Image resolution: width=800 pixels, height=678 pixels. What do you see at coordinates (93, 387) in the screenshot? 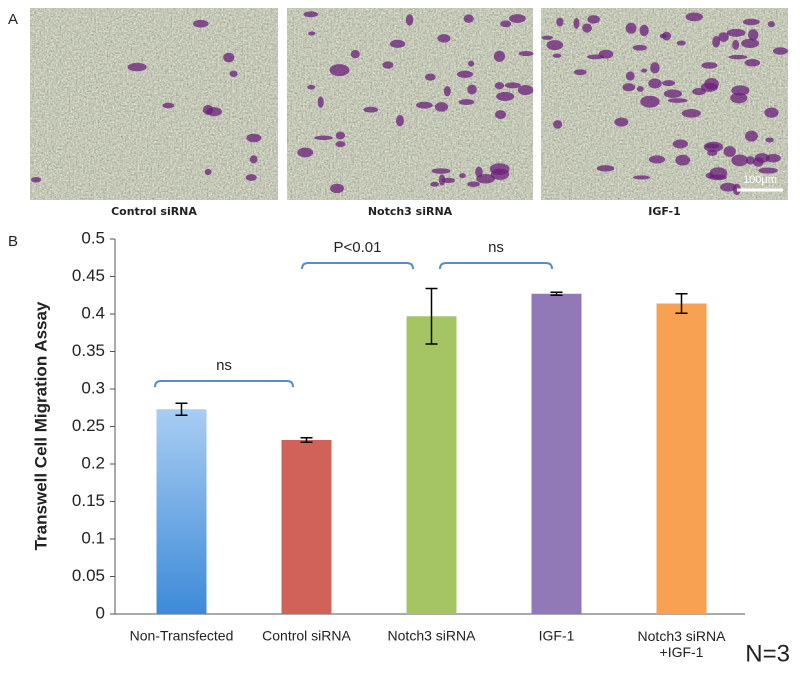
I see `y-tick-label: 0.3` at bounding box center [93, 387].